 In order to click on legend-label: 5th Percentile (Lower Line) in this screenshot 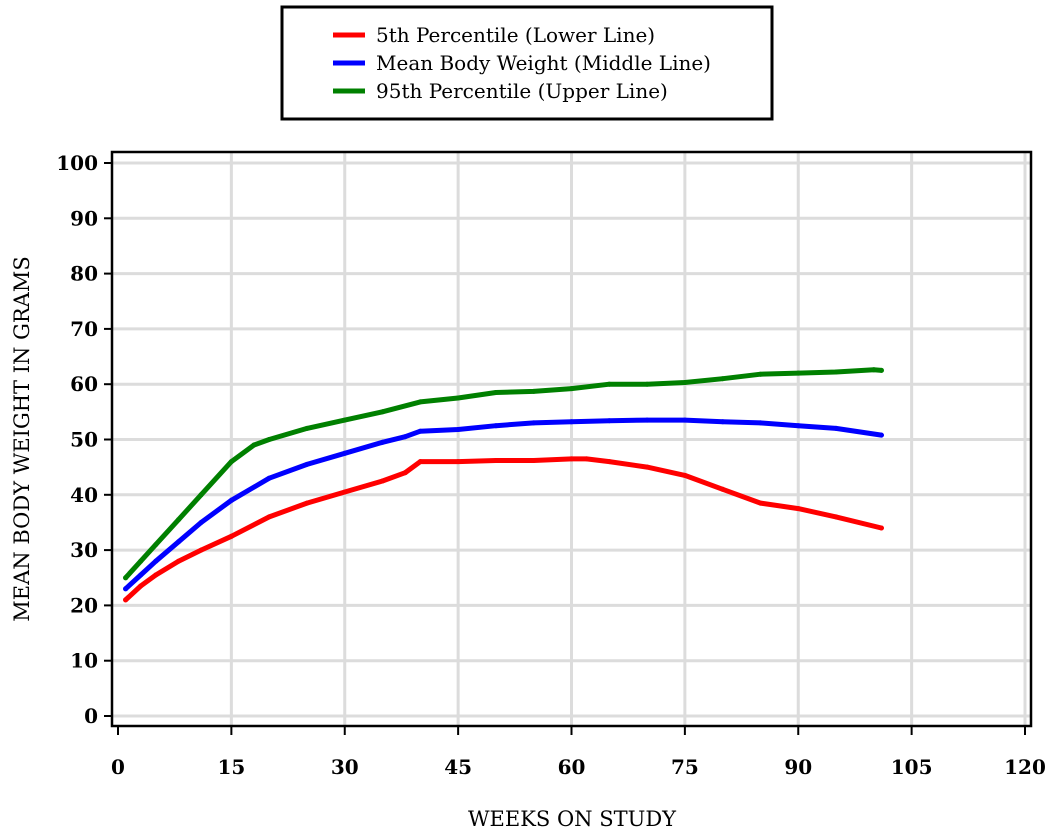, I will do `click(515, 35)`.